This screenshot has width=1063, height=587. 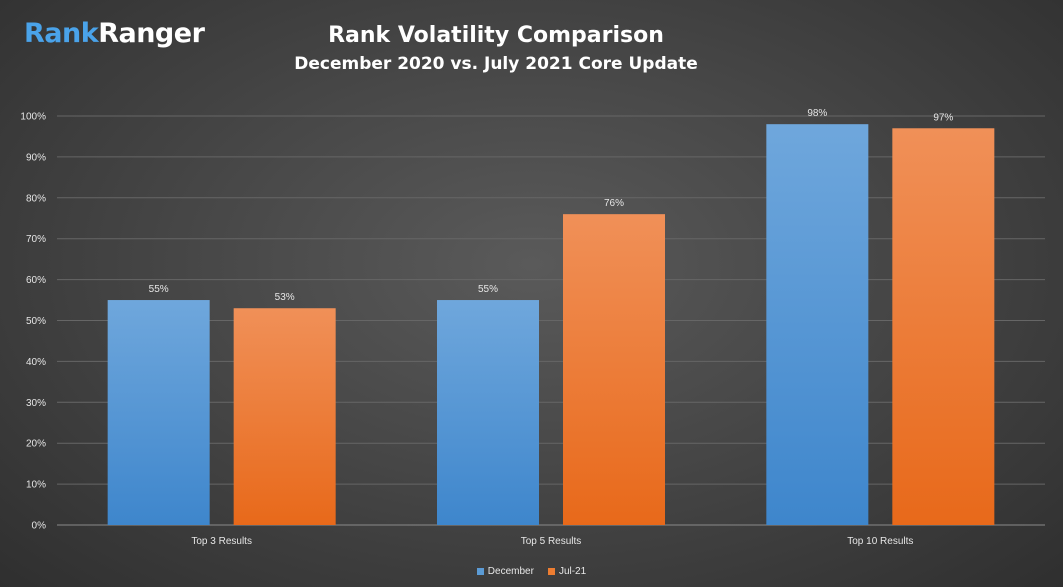 I want to click on chart-subtitle: December 2020 vs. July 2021 Core Update, so click(x=496, y=64).